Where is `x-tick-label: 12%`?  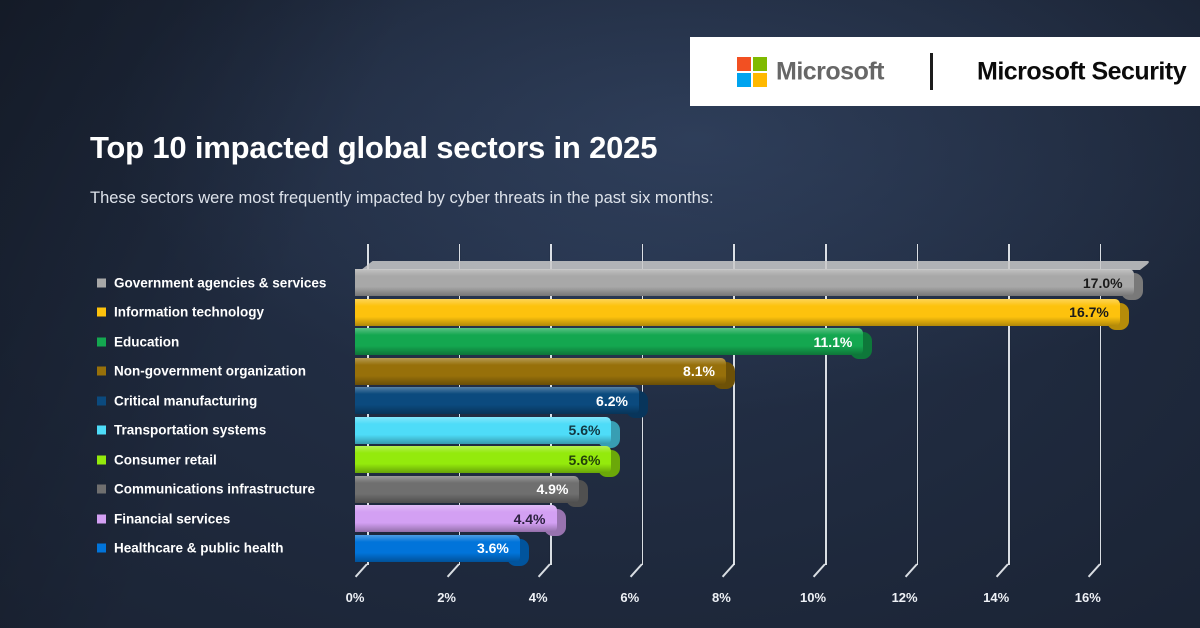 x-tick-label: 12% is located at coordinates (904, 597).